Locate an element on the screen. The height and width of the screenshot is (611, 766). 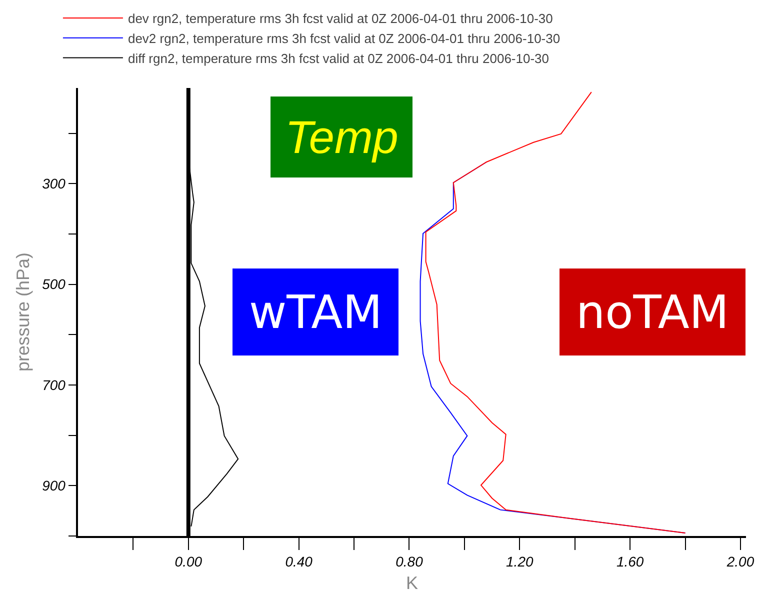
x-tick-label: 1.20 is located at coordinates (520, 562).